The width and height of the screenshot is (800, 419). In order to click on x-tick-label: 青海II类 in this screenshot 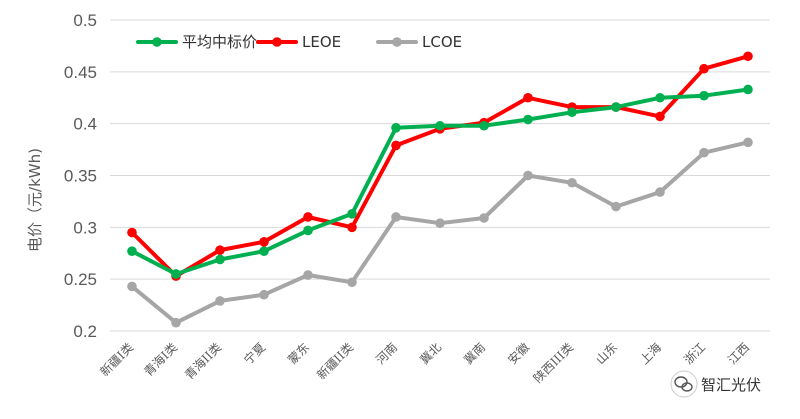, I will do `click(202, 361)`.